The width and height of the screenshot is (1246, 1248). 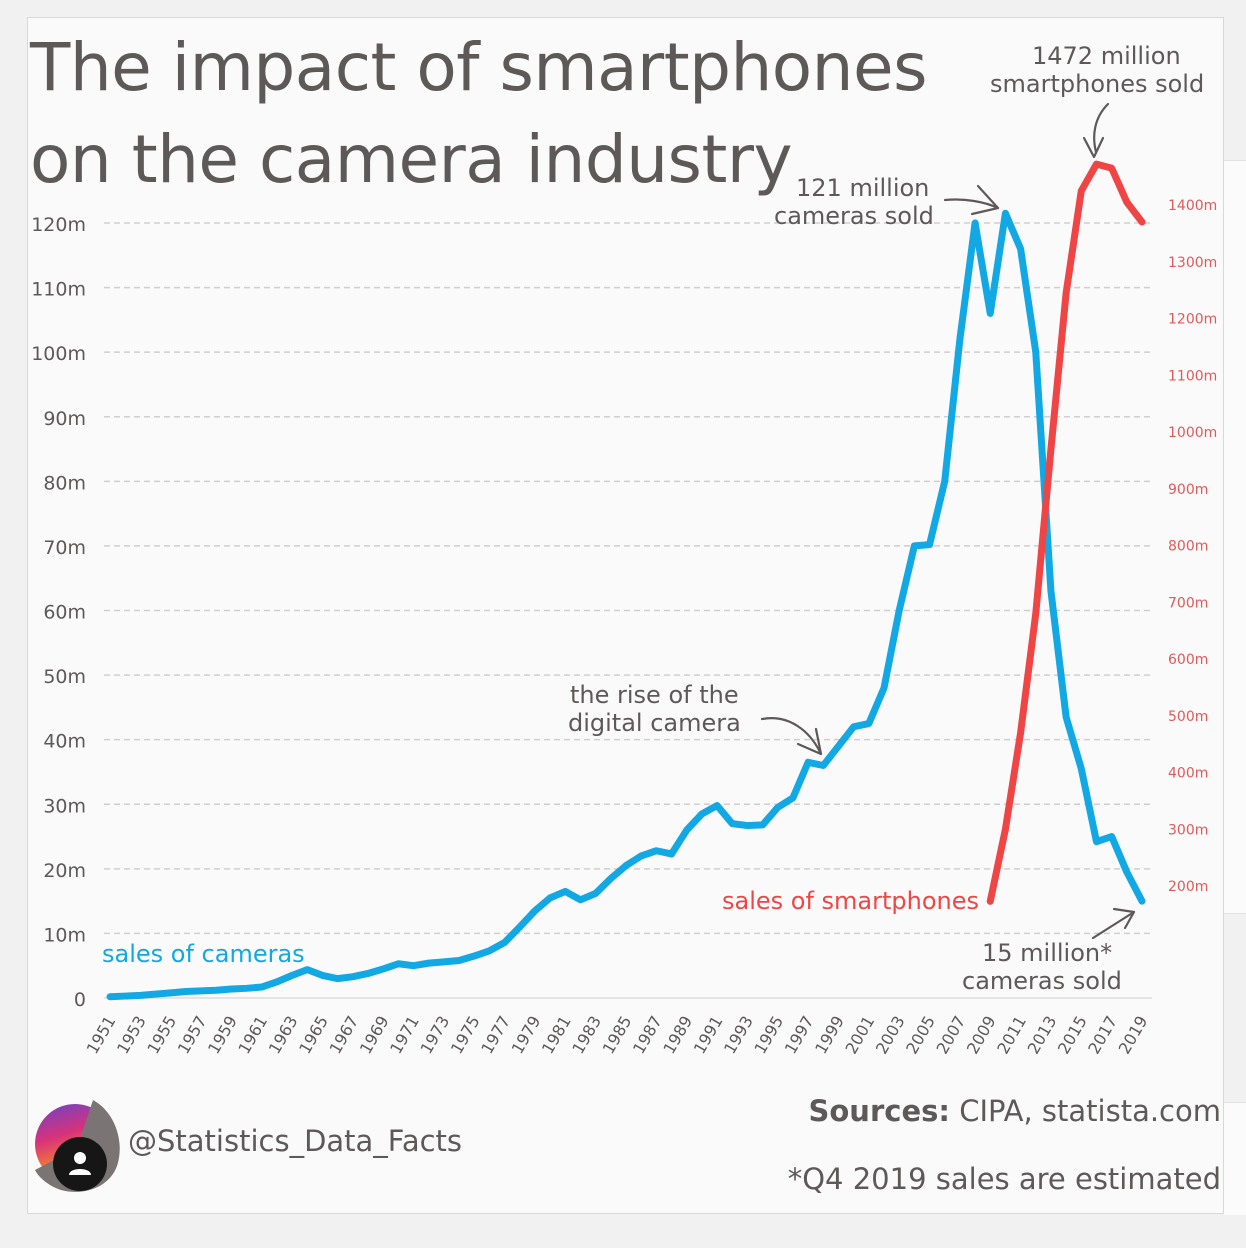 What do you see at coordinates (1081, 769) in the screenshot?
I see `cameras-point-2015` at bounding box center [1081, 769].